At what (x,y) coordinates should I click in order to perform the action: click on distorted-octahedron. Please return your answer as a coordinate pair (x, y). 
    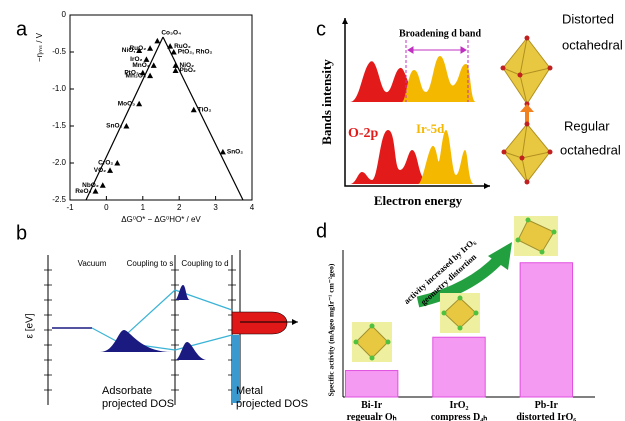
    Looking at the image, I should click on (526, 71).